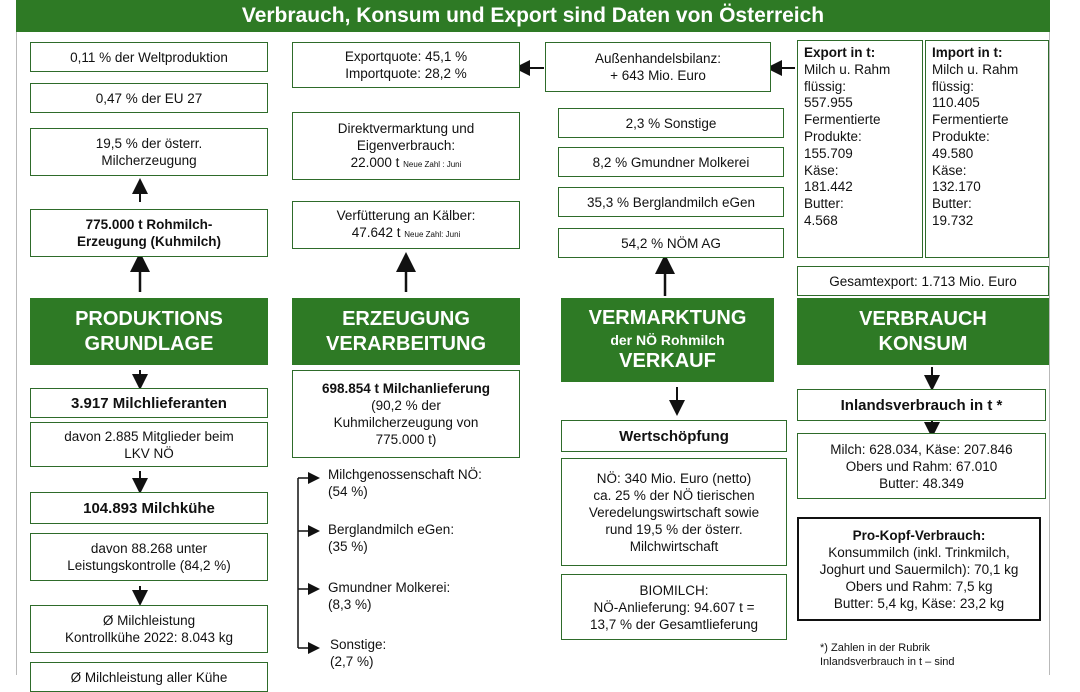 This screenshot has height=692, width=1080. I want to click on gmundner-text: 8,2 % Gmundner Molkerei, so click(671, 162).